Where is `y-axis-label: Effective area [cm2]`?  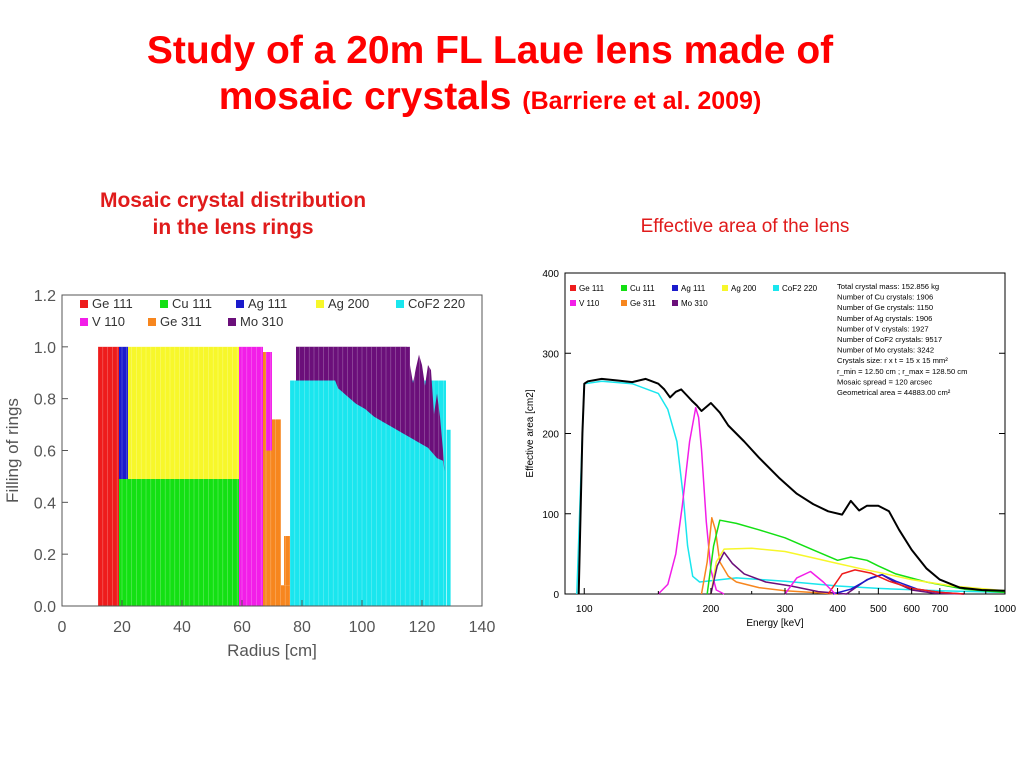 y-axis-label: Effective area [cm2] is located at coordinates (530, 433).